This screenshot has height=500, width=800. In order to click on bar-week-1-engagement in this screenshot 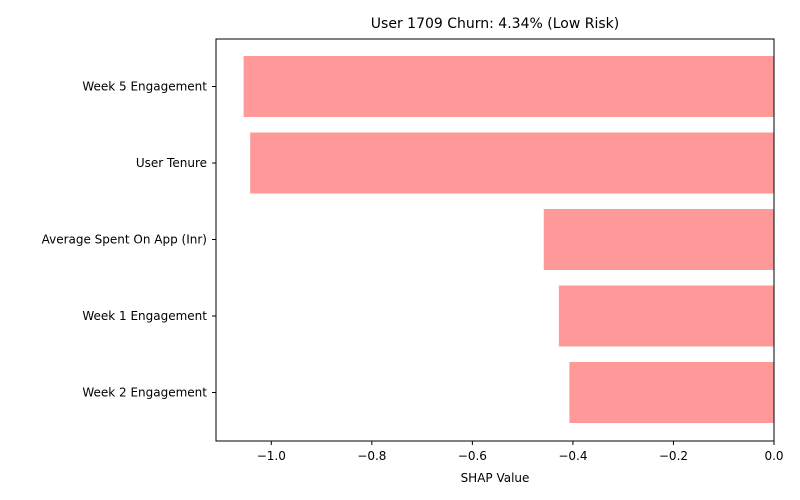, I will do `click(666, 316)`.